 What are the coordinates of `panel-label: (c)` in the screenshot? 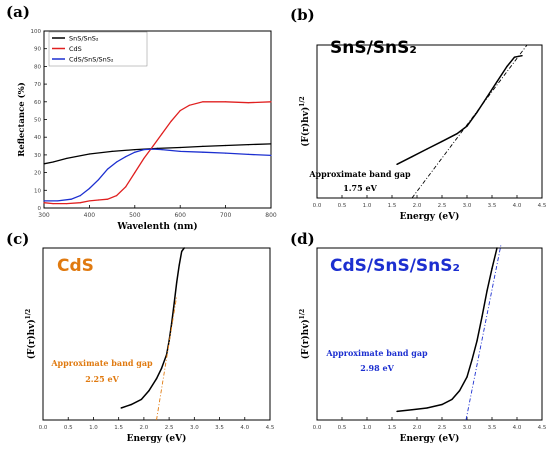 It's located at (17, 239).